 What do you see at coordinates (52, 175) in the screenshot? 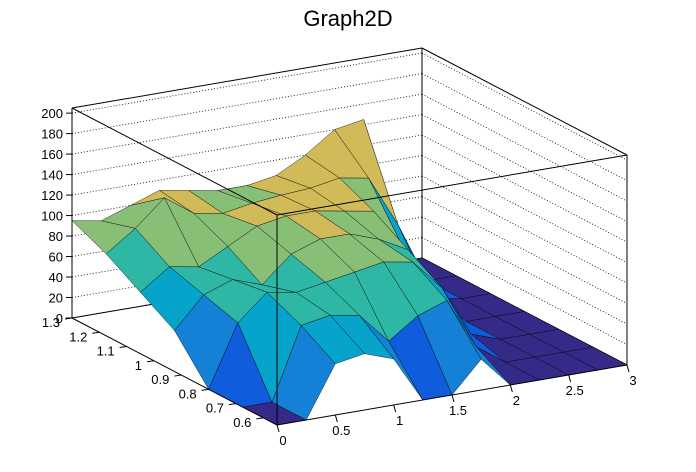
I see `z-tick-label: 140` at bounding box center [52, 175].